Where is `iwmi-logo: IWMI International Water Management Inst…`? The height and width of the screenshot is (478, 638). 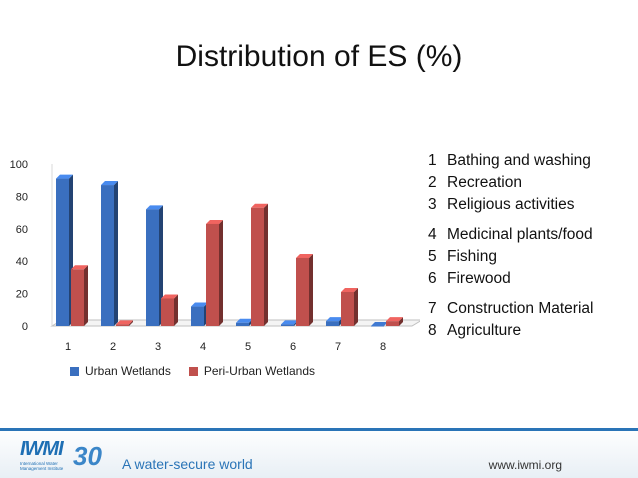
iwmi-logo: IWMI International Water Management Inst… is located at coordinates (45, 454).